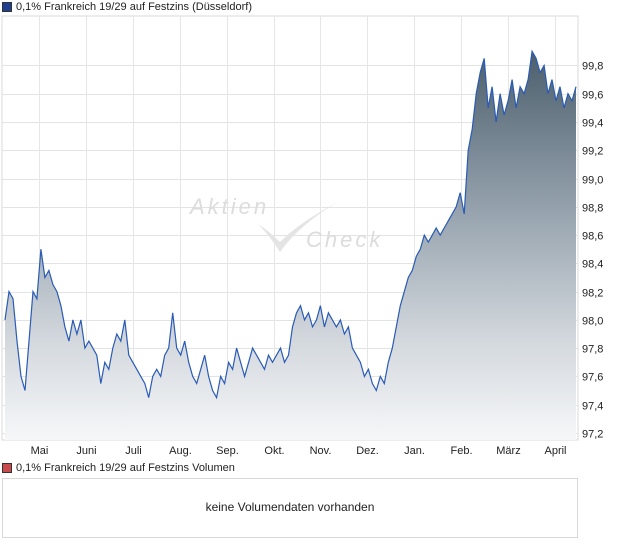 This screenshot has height=546, width=620. What do you see at coordinates (592, 152) in the screenshot?
I see `y-tick-label: 99,2` at bounding box center [592, 152].